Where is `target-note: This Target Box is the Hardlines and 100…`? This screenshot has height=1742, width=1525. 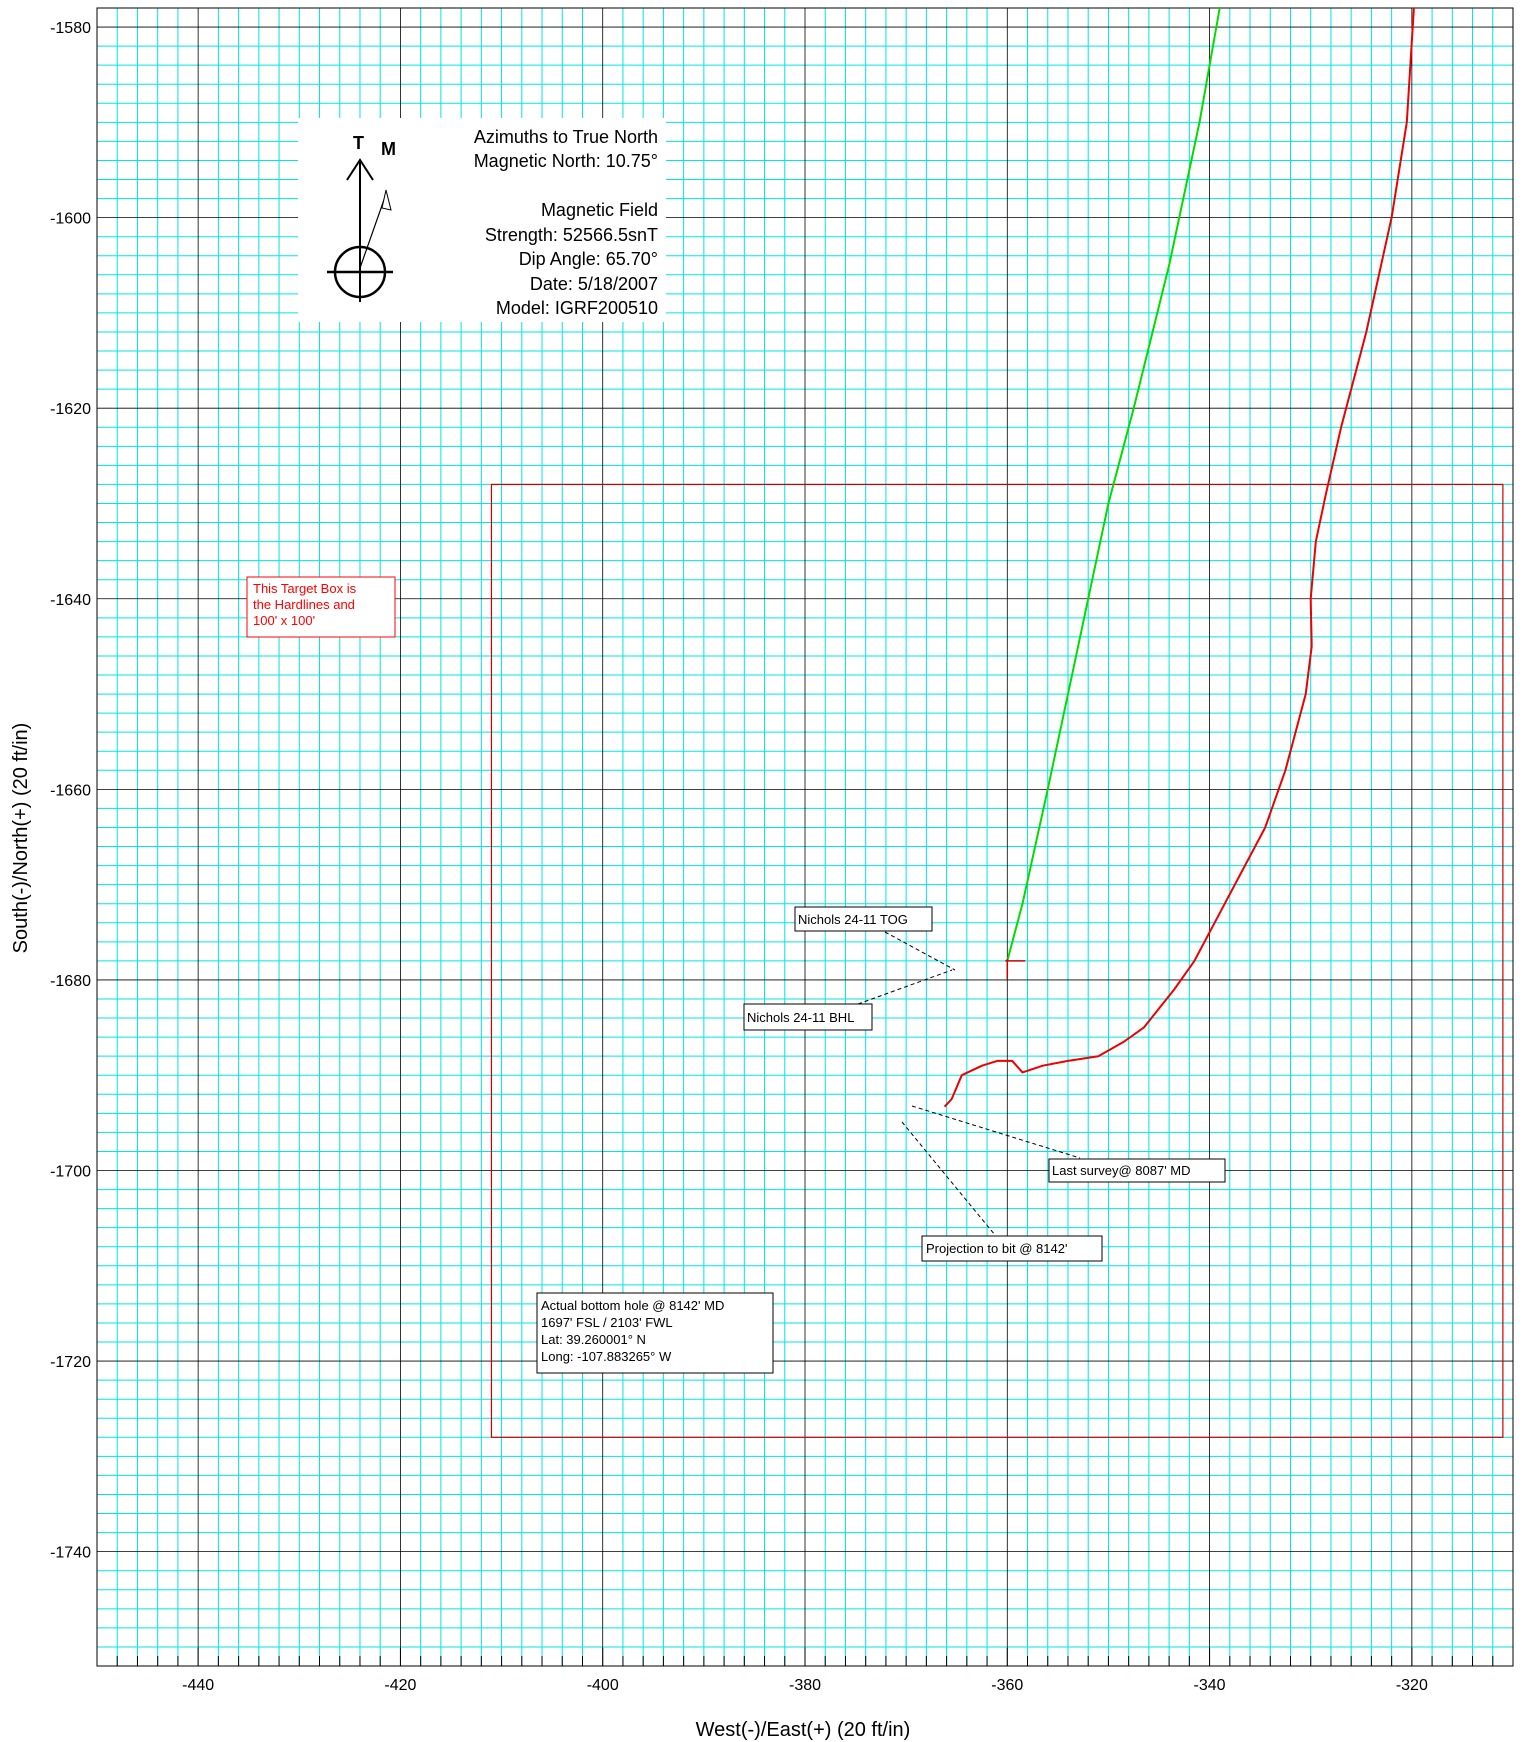 target-note: This Target Box is the Hardlines and 100… is located at coordinates (321, 607).